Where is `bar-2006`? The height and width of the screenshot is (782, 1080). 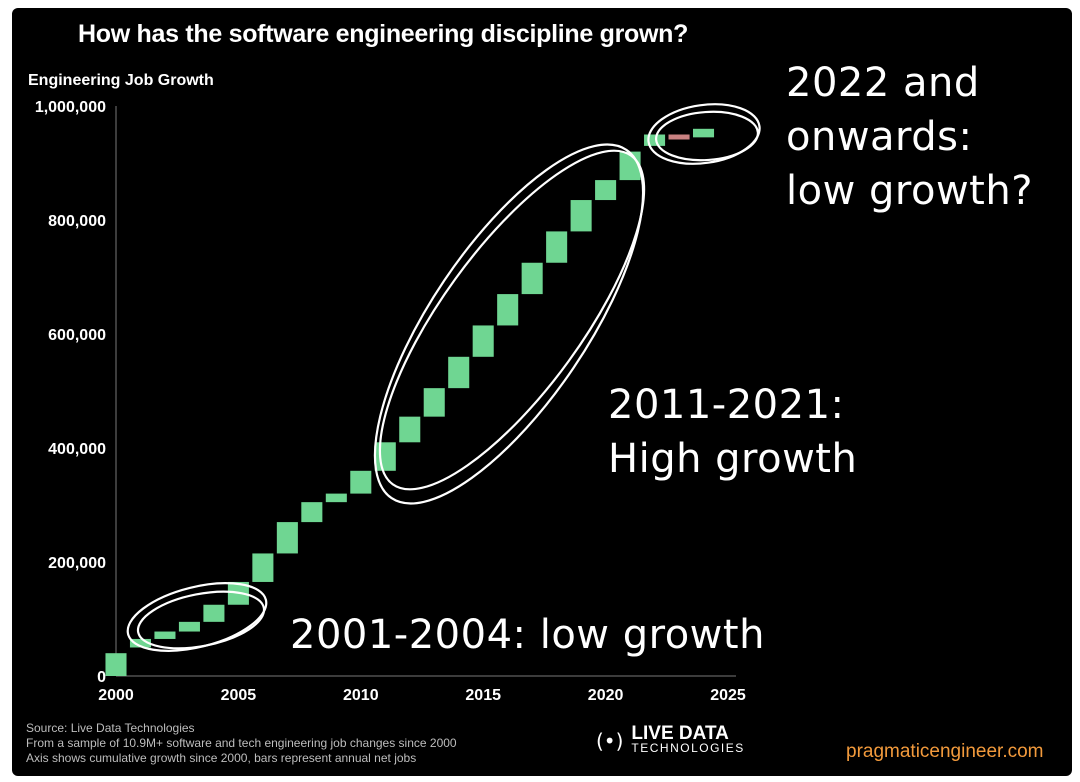 bar-2006 is located at coordinates (263, 567).